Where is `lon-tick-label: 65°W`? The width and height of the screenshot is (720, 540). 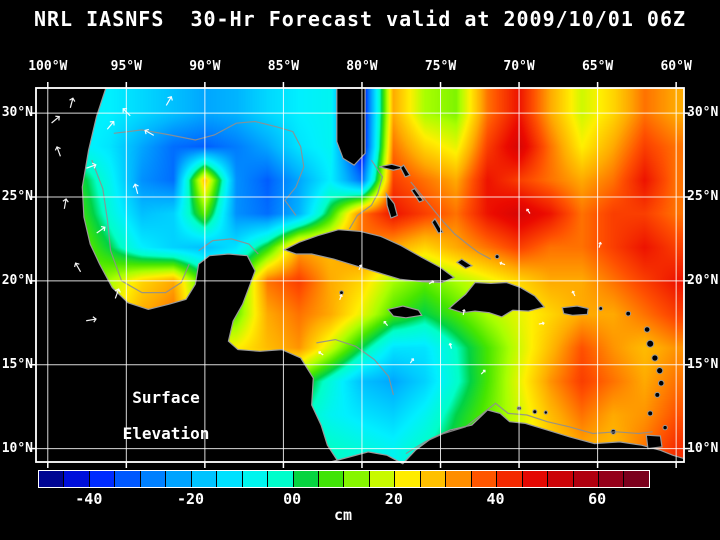 lon-tick-label: 65°W is located at coordinates (597, 66).